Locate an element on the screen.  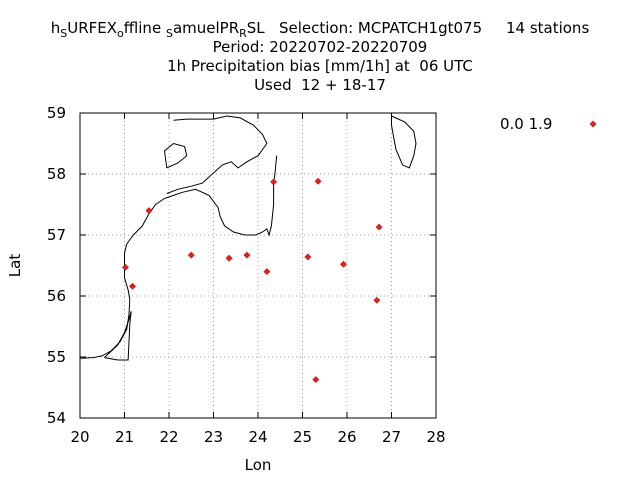
title-line-3: 1h Precipitation bias [mm/1h] at 06 UTC is located at coordinates (320, 66).